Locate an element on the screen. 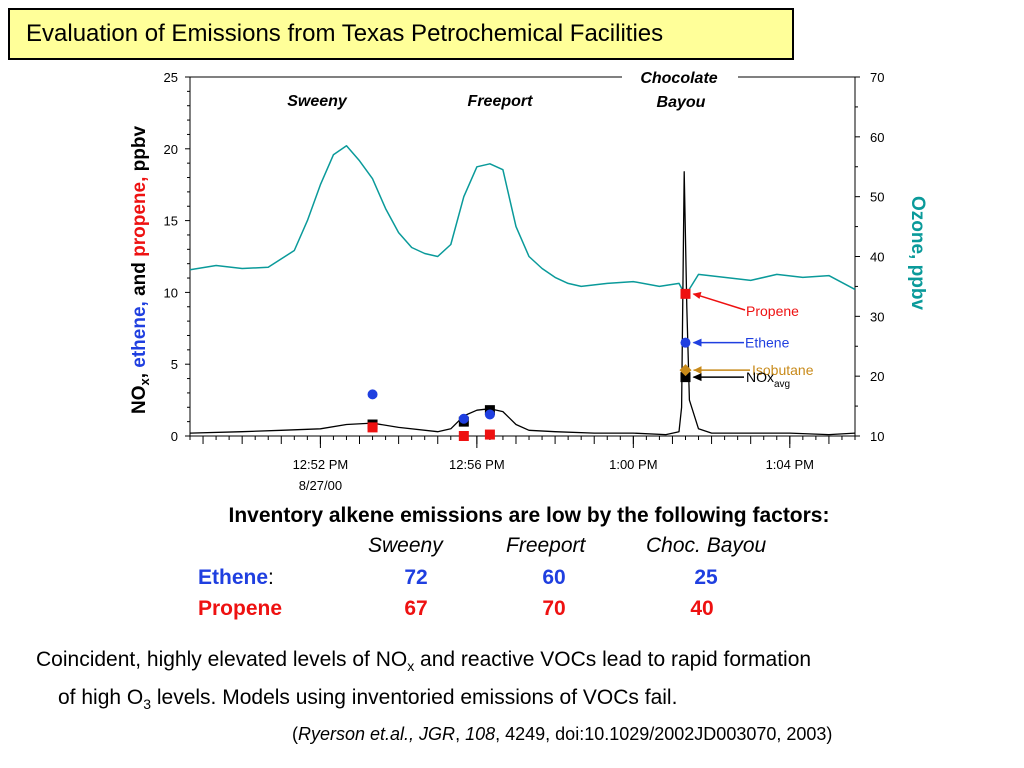 The width and height of the screenshot is (1024, 768). propene-factor-sweeny: 67 is located at coordinates (416, 608).